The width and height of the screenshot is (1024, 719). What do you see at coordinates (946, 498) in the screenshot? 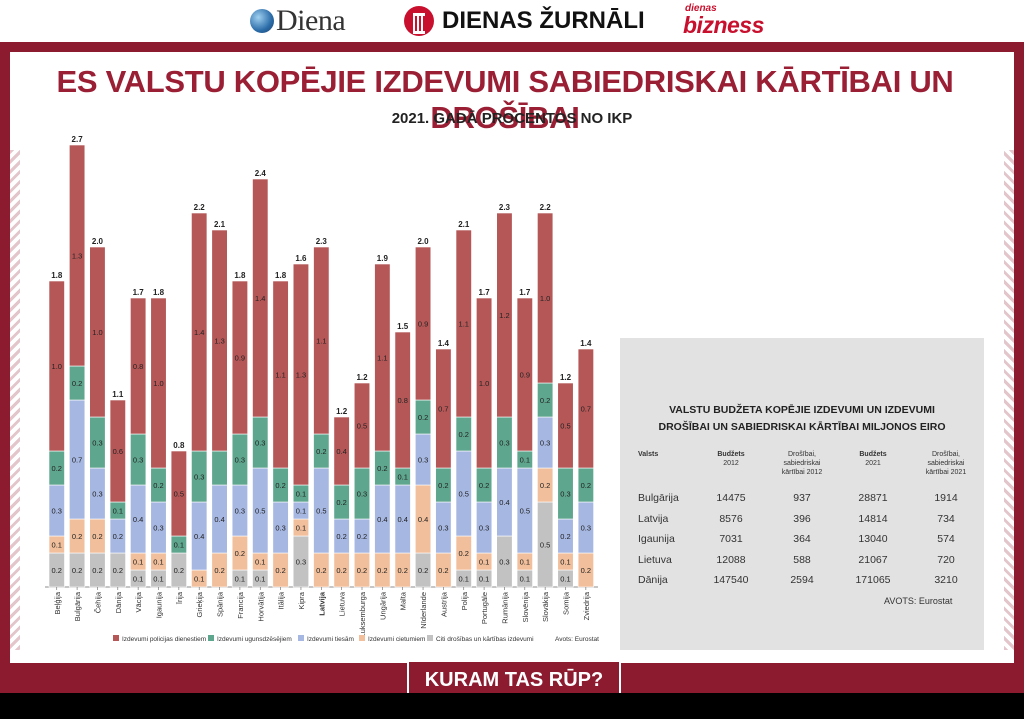
I see `table-cell: 1914` at bounding box center [946, 498].